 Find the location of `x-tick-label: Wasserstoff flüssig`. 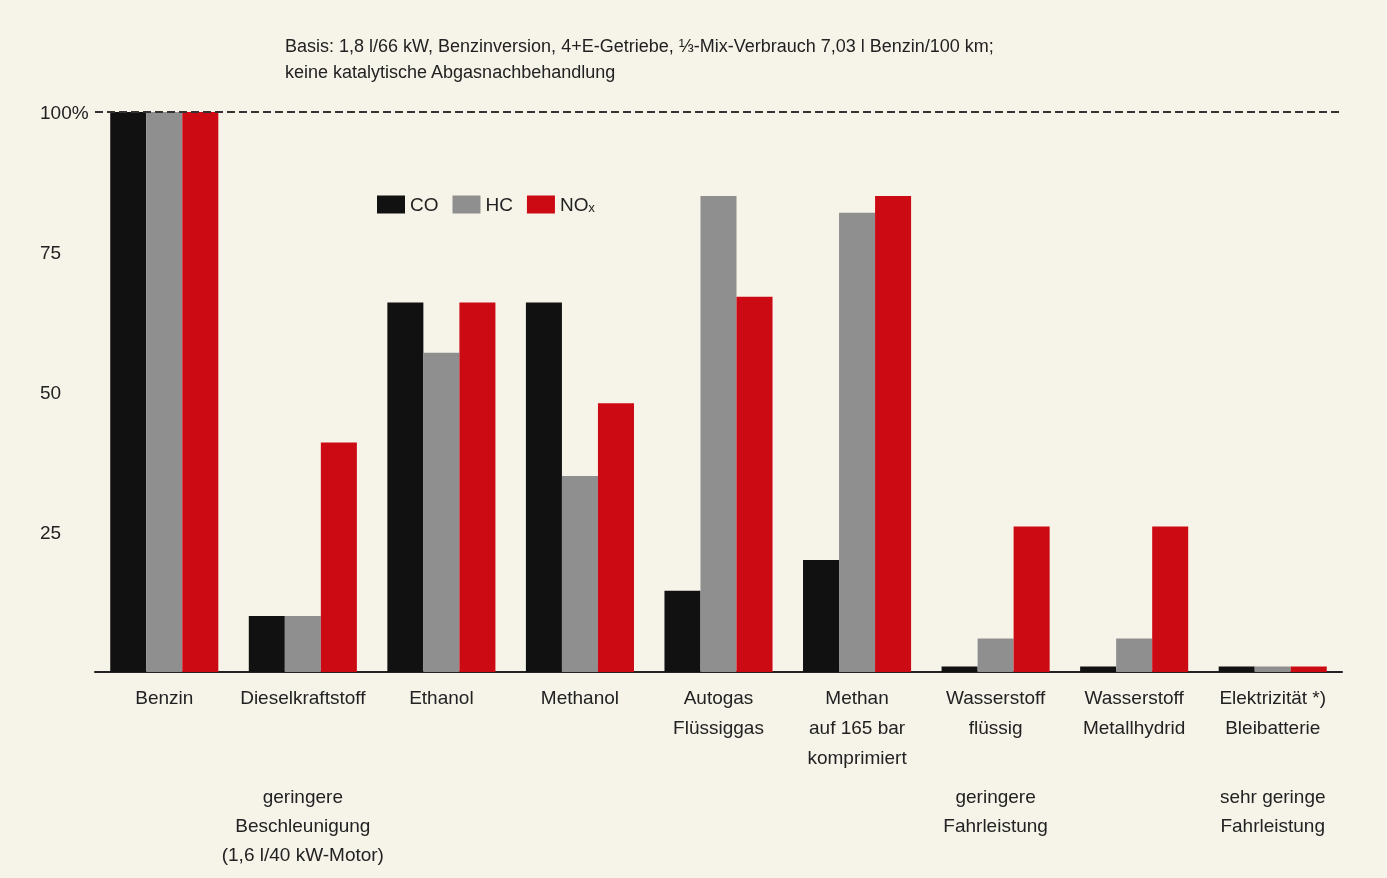

x-tick-label: Wasserstoff flüssig is located at coordinates (995, 712).